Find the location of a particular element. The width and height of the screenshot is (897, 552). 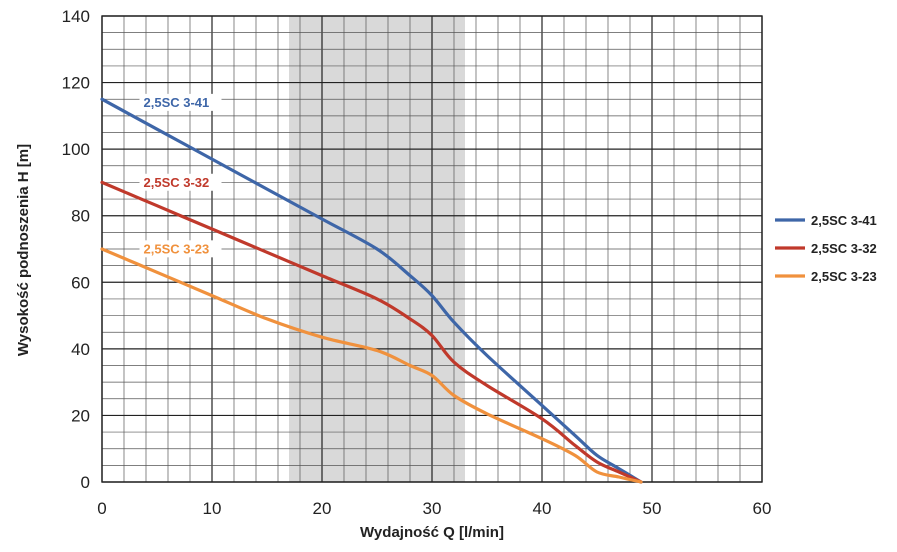

x-tick-label: 20 is located at coordinates (322, 508).